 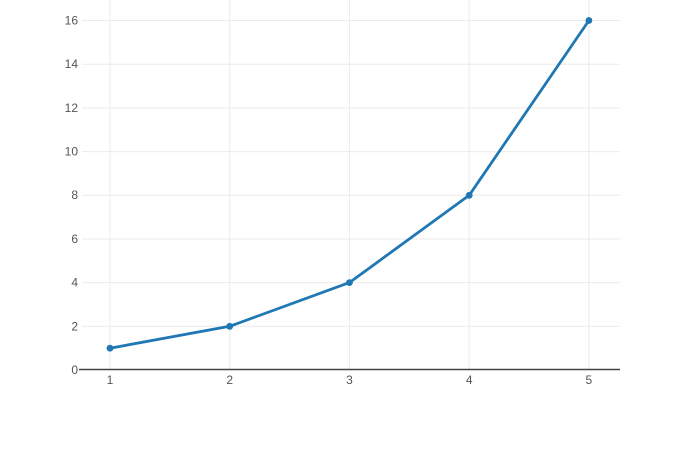 I want to click on y-tick-label: 2, so click(x=74, y=326).